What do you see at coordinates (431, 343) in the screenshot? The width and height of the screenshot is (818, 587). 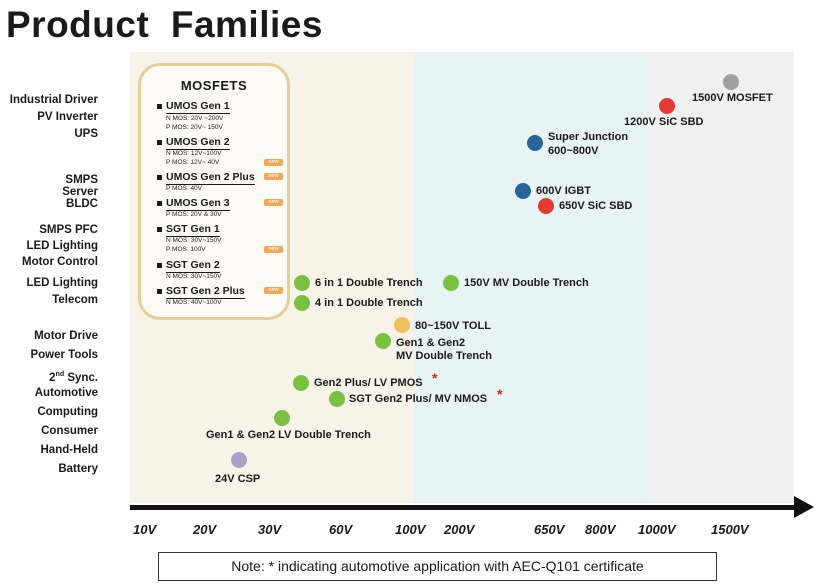 I see `product-label: Gen1 & Gen2` at bounding box center [431, 343].